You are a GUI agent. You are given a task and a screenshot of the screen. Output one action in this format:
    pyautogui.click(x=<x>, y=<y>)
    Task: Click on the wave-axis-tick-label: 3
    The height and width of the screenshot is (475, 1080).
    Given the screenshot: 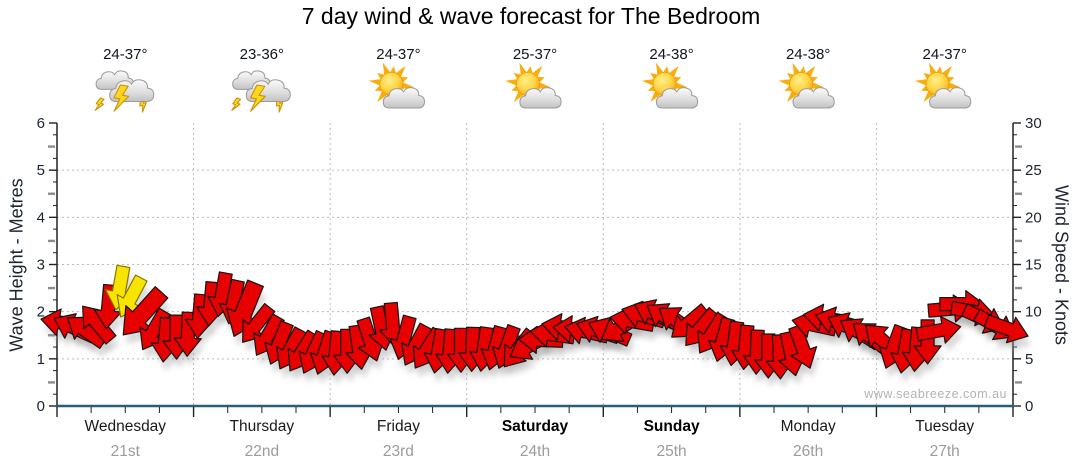 What is the action you would take?
    pyautogui.click(x=41, y=265)
    